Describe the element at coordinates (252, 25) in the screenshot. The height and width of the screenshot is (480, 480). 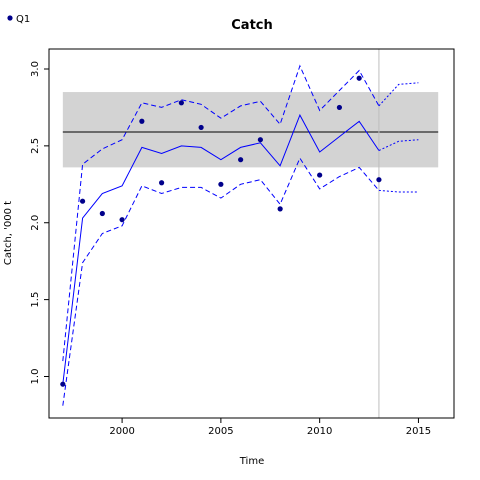
I see `chart-title: Catch` at that location.